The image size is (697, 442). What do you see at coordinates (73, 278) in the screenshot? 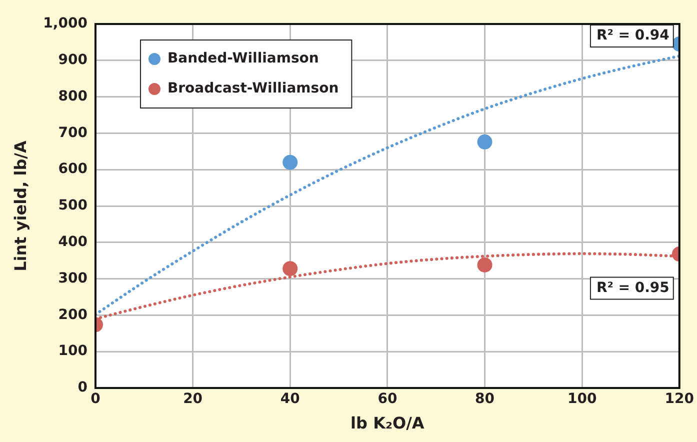
I see `y-tick-label: 300` at bounding box center [73, 278].